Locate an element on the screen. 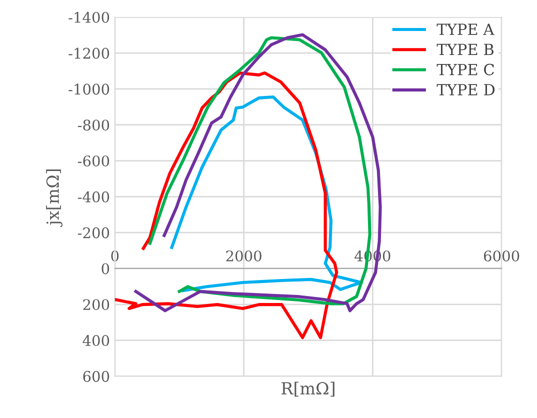 This screenshot has height=418, width=537. x-axis-title: R[mΩ] is located at coordinates (308, 389).